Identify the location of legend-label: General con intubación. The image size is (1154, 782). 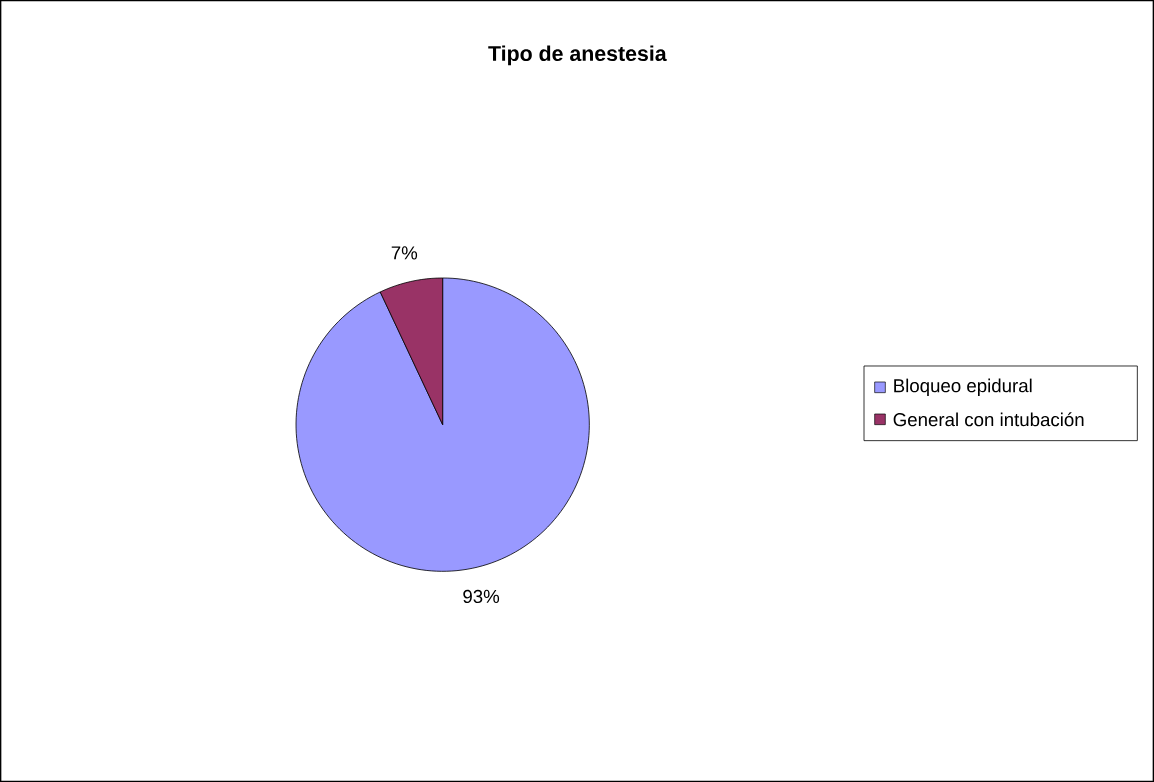
(988, 419).